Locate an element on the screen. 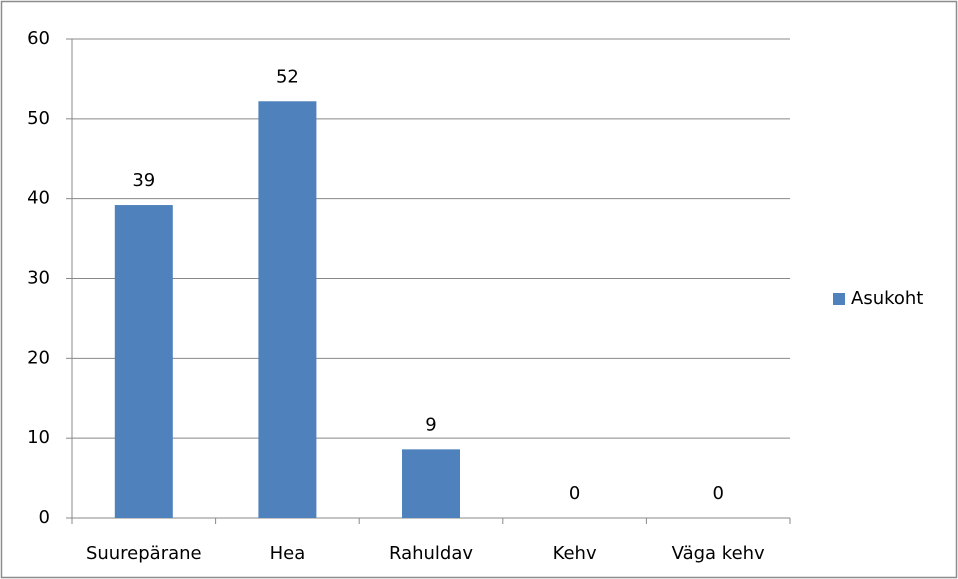 Image resolution: width=958 pixels, height=579 pixels. x-tick-label: Suurepärane is located at coordinates (144, 553).